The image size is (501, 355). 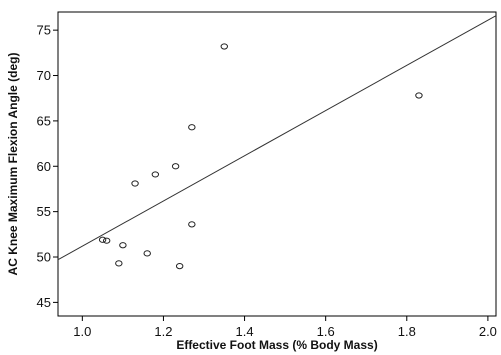 What do you see at coordinates (285, 327) in the screenshot?
I see `x-axis-ticks: 1.0 1.2 1.4 1.6 1.8 2.0` at bounding box center [285, 327].